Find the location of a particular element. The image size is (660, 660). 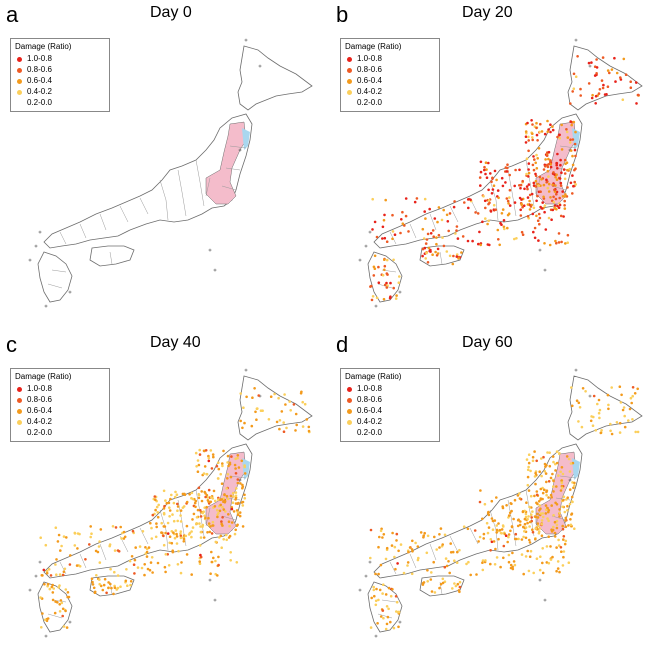

coastal-region-blue is located at coordinates (246, 469).